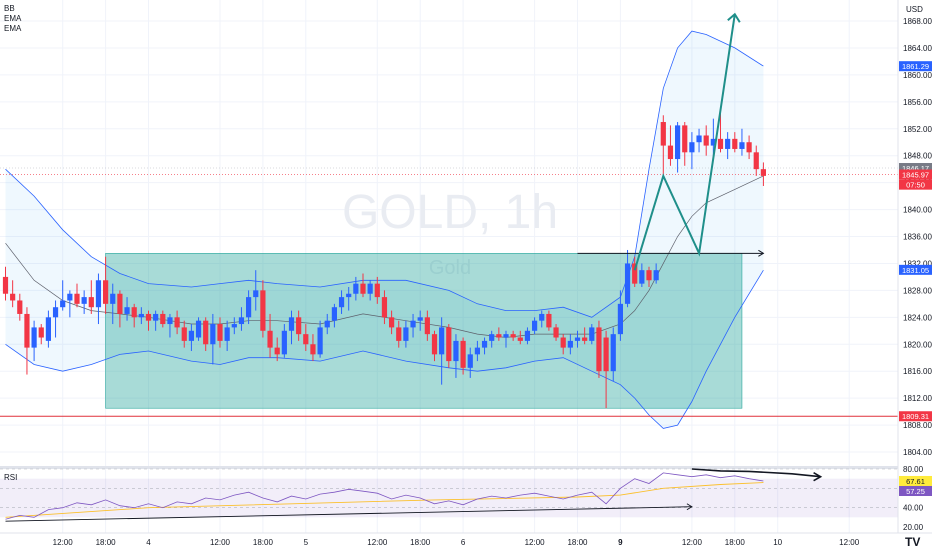 The width and height of the screenshot is (932, 555). Describe the element at coordinates (915, 185) in the screenshot. I see `price-label-text: 07:50` at that location.